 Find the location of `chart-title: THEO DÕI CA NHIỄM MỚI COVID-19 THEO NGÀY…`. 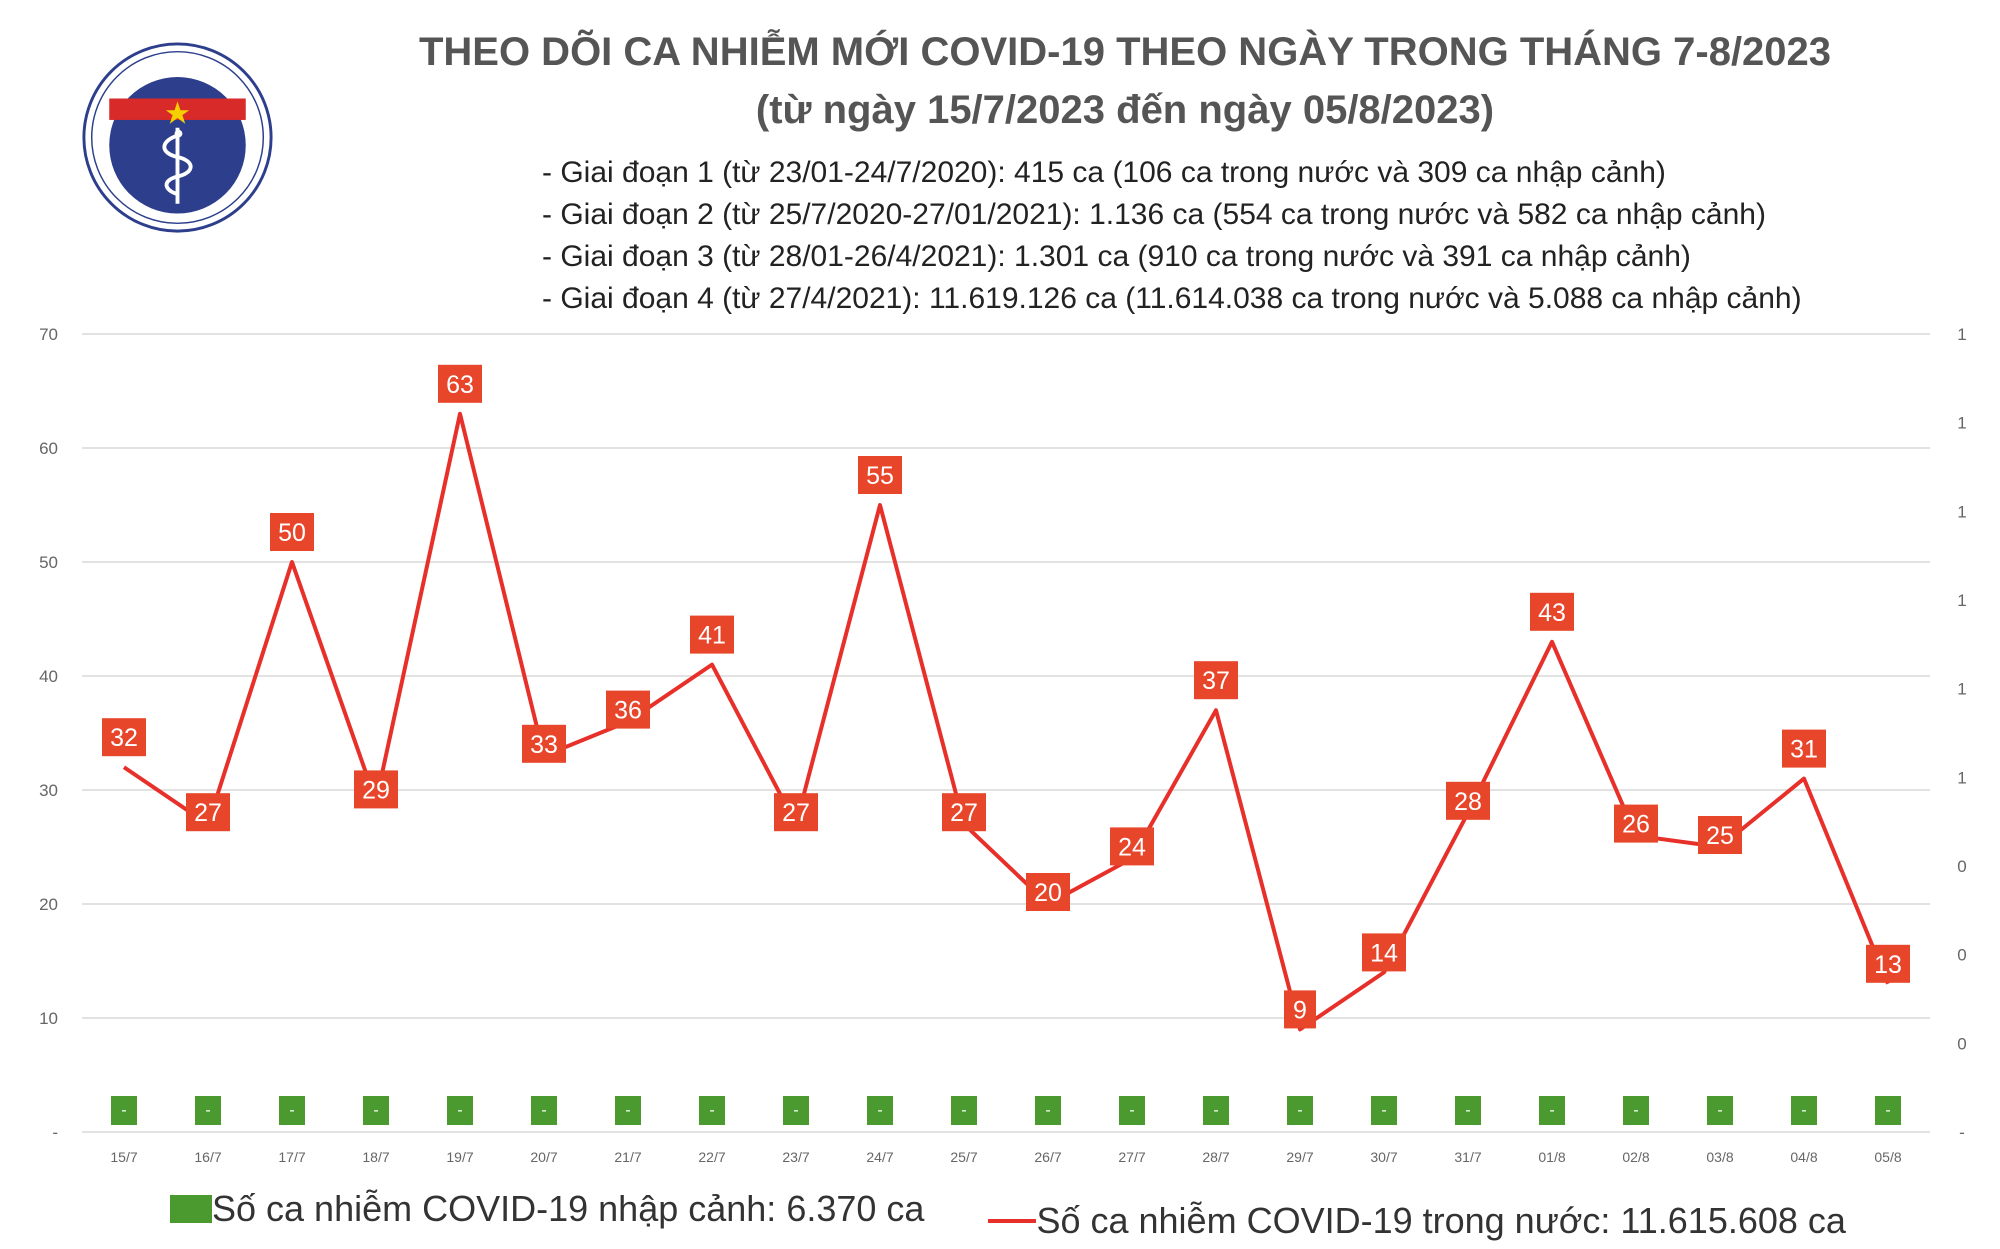

chart-title: THEO DÕI CA NHIỄM MỚI COVID-19 THEO NGÀY… is located at coordinates (1125, 52).